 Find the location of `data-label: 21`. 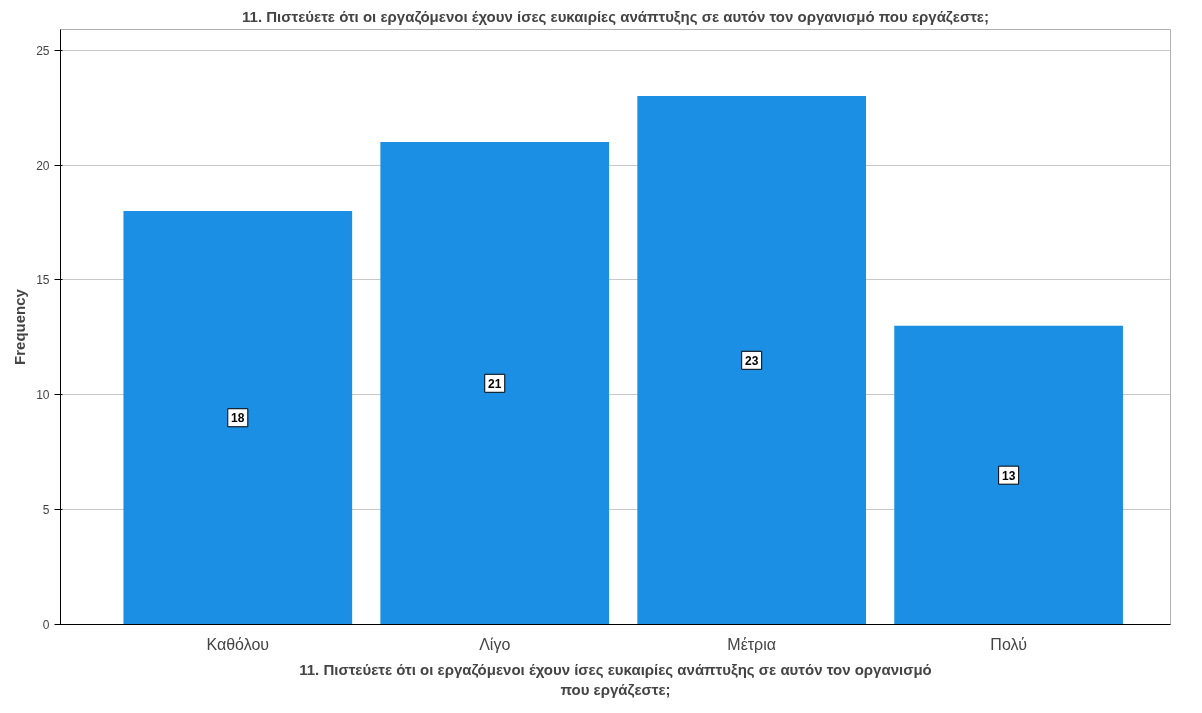

data-label: 21 is located at coordinates (495, 383).